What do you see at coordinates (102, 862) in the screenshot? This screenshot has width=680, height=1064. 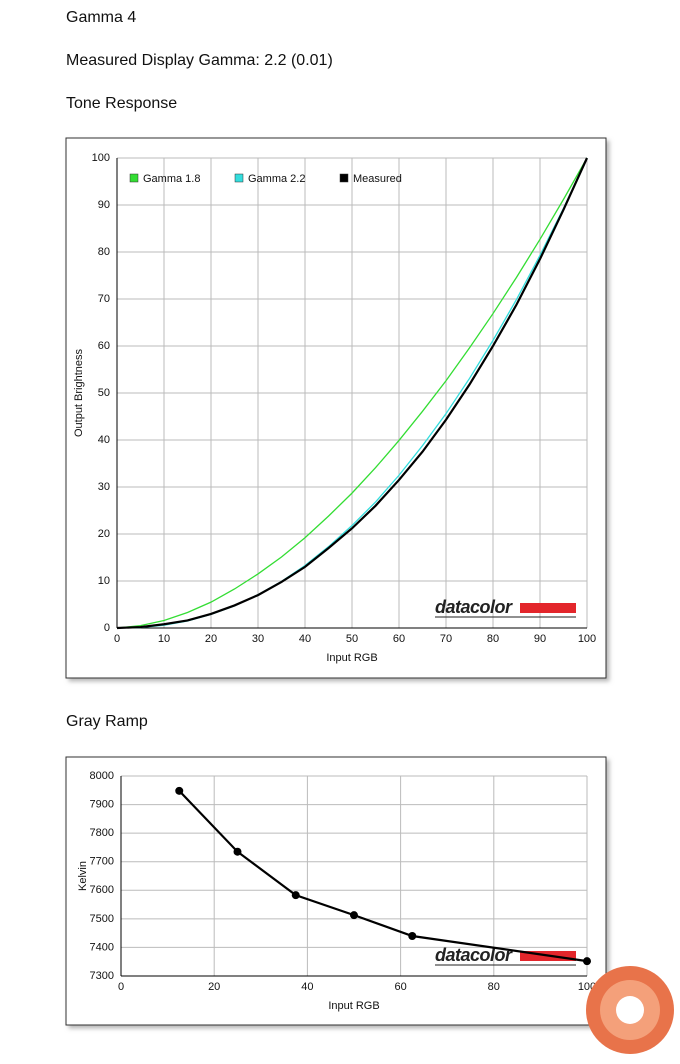 I see `y-tick-label: 7700` at bounding box center [102, 862].